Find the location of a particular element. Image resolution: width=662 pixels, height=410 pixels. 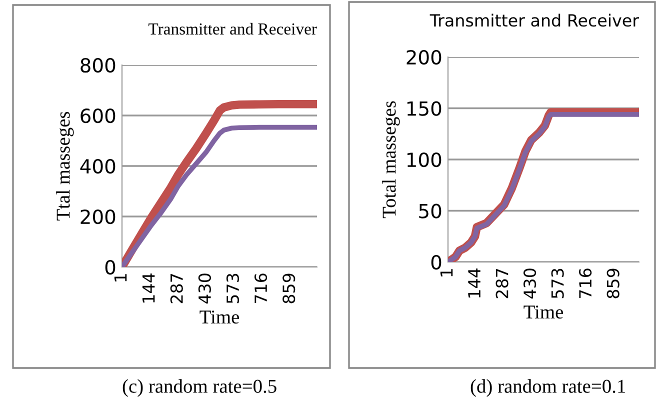

y-tick-label: 50 is located at coordinates (430, 211).